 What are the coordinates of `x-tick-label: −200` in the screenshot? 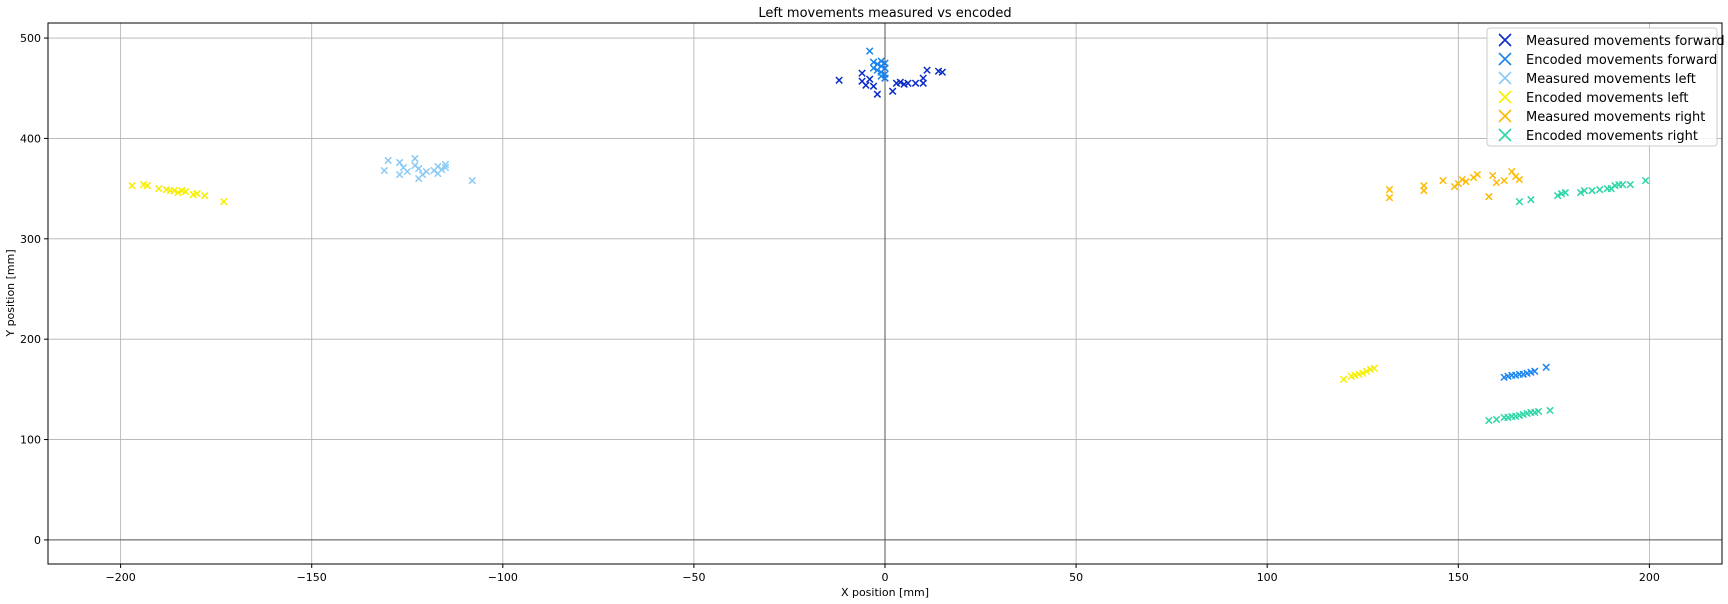 It's located at (121, 577).